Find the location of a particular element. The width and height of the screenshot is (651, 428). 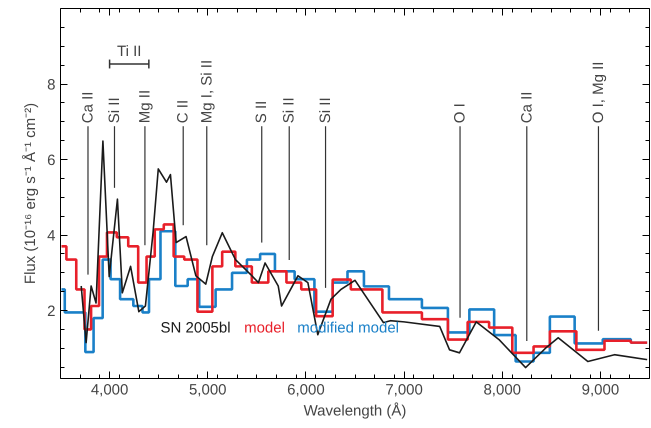

x-tick-label: 4,000 is located at coordinates (109, 390).